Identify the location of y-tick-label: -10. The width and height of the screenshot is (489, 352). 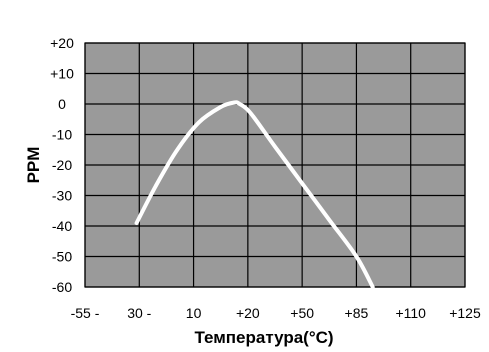
(62, 135).